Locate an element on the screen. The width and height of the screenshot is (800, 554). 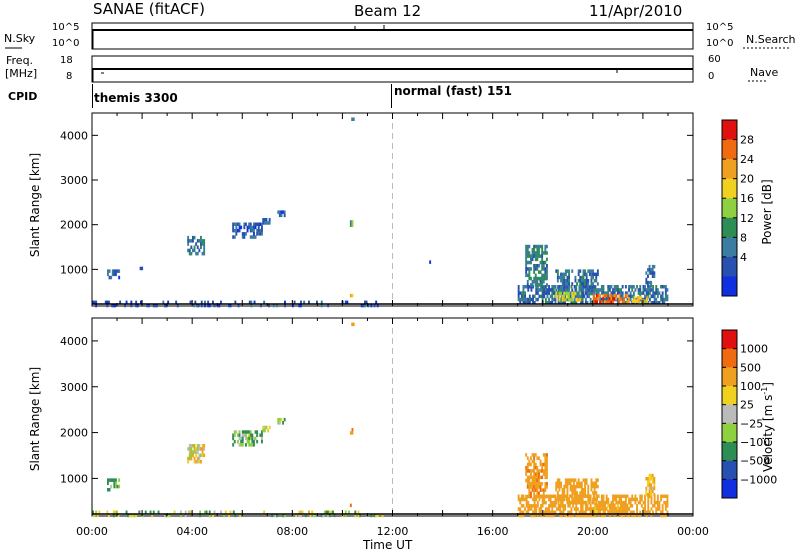
x-tick-label: 00:00 is located at coordinates (92, 531).